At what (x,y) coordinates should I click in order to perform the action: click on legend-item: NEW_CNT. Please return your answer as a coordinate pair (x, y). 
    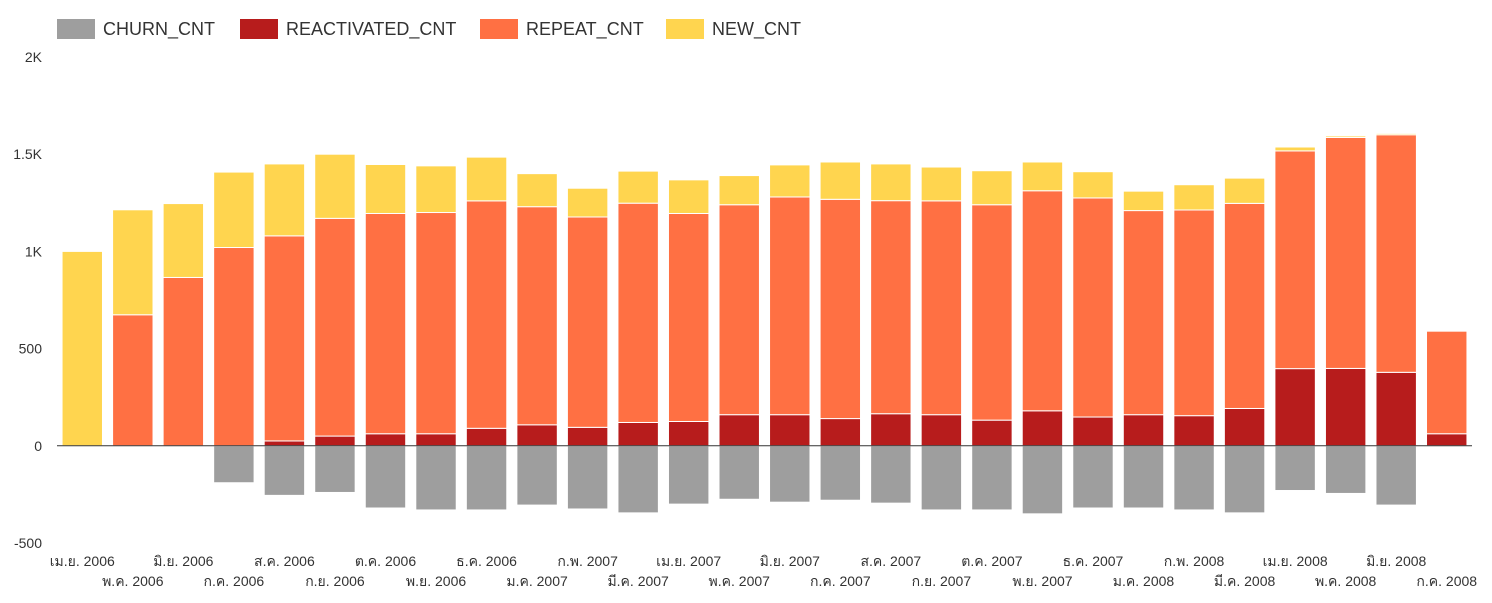
    Looking at the image, I should click on (733, 29).